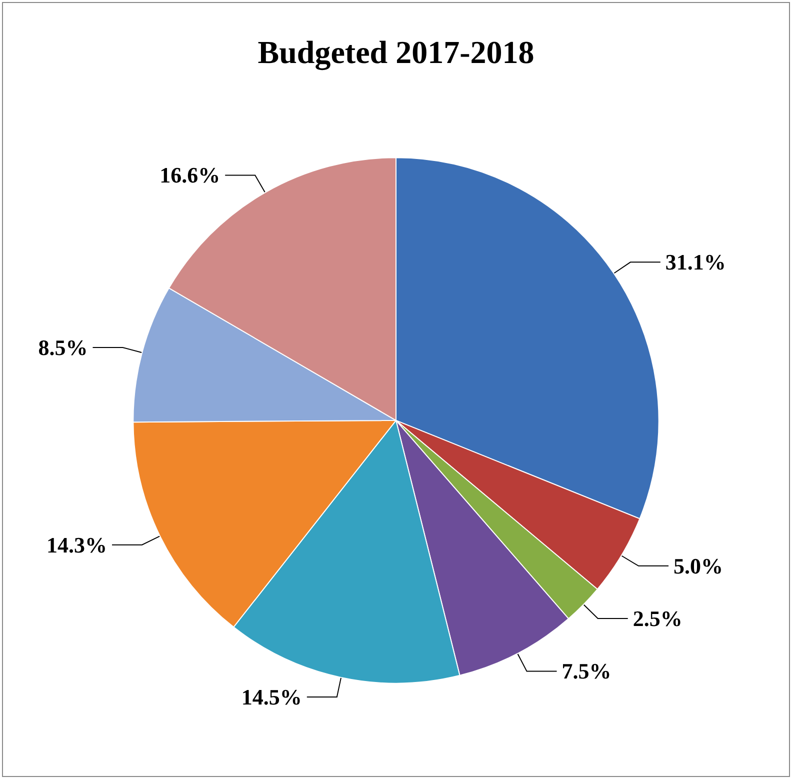 The height and width of the screenshot is (779, 792). What do you see at coordinates (63, 347) in the screenshot?
I see `data-label: 8.5%` at bounding box center [63, 347].